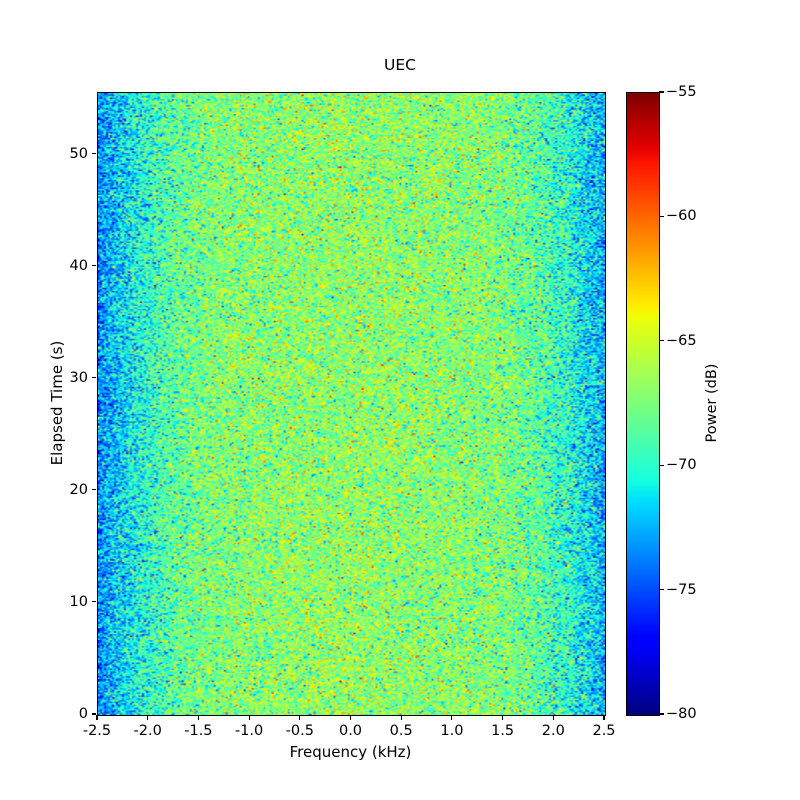  What do you see at coordinates (681, 92) in the screenshot?
I see `colorbar-tick-label: −55` at bounding box center [681, 92].